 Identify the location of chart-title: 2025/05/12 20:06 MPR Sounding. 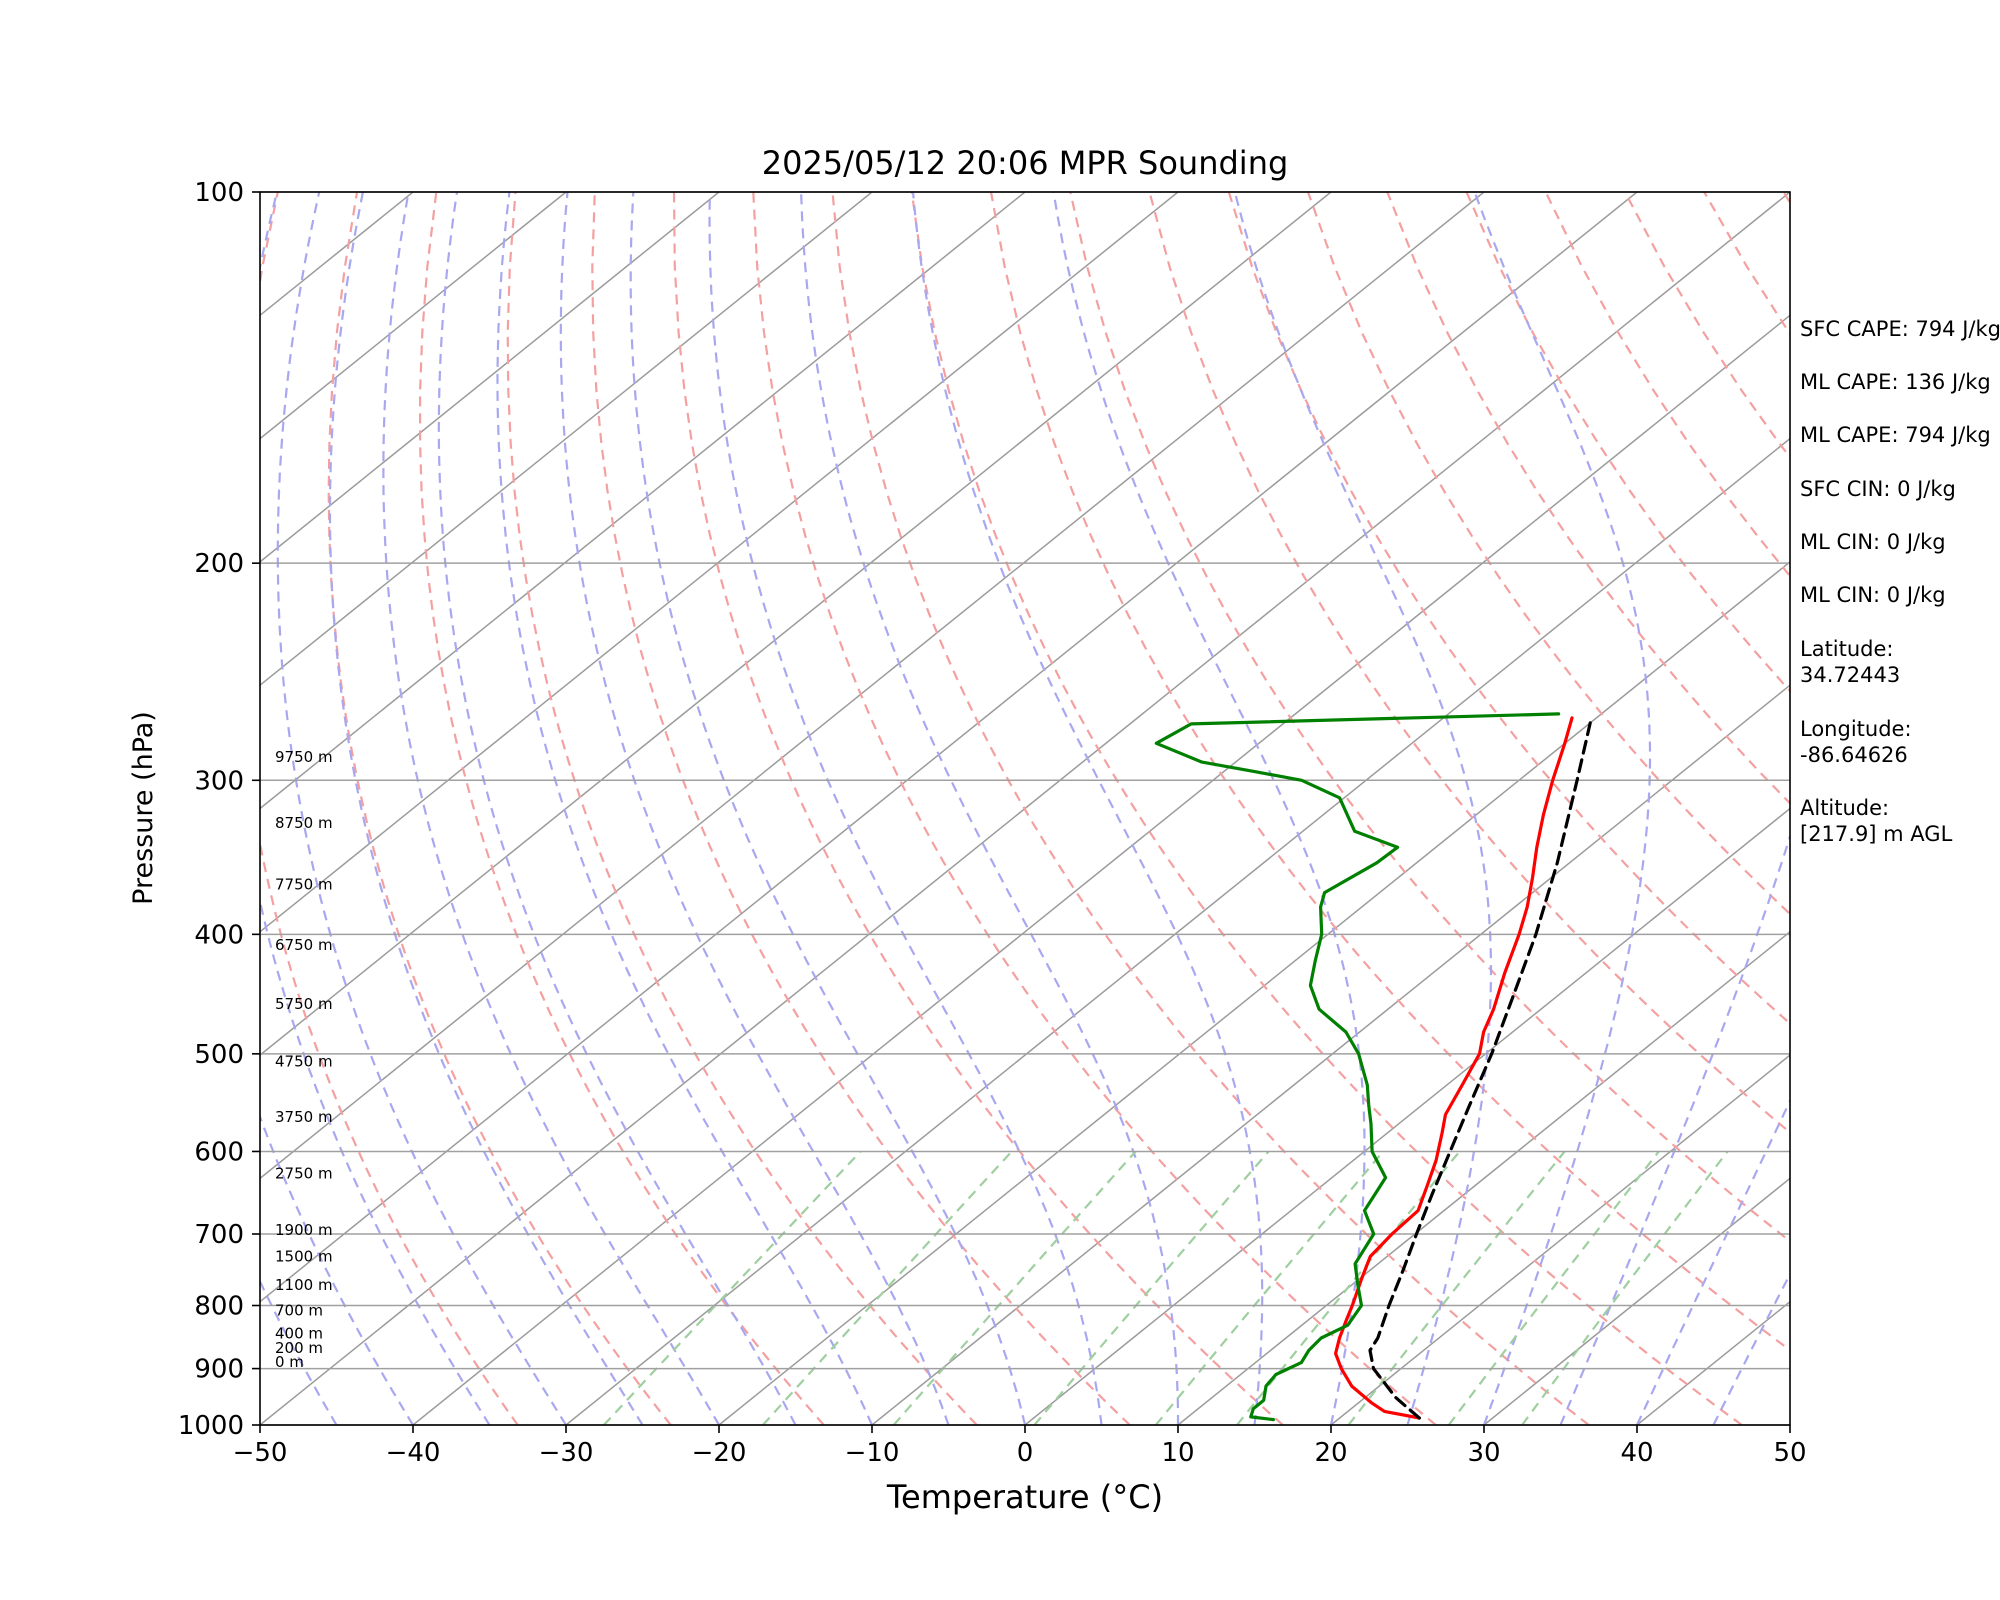
(1025, 163).